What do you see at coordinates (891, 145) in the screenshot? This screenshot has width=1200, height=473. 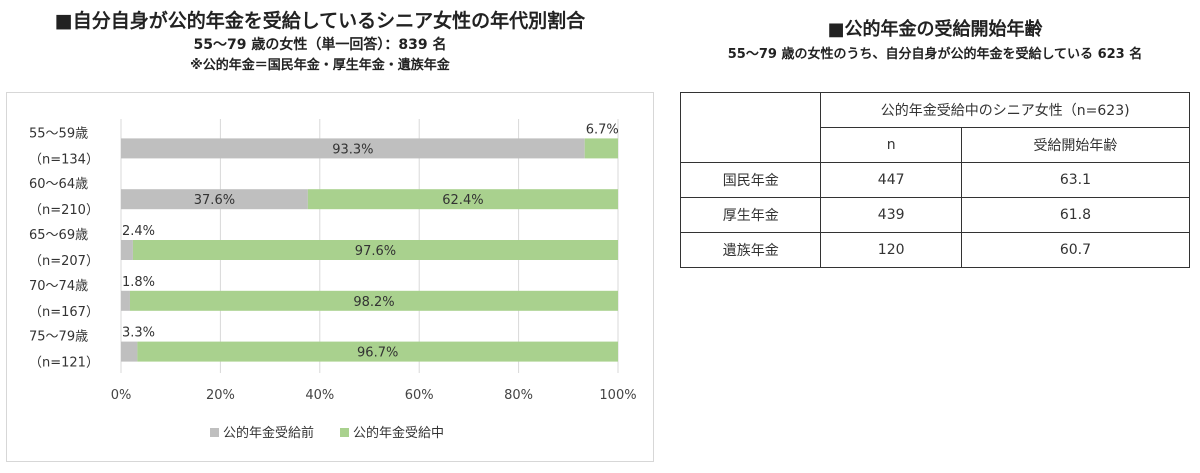 I see `col-header-n: n` at bounding box center [891, 145].